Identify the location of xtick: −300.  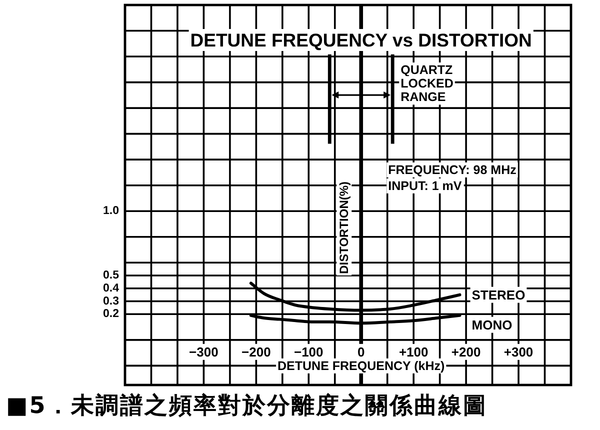
(203, 352).